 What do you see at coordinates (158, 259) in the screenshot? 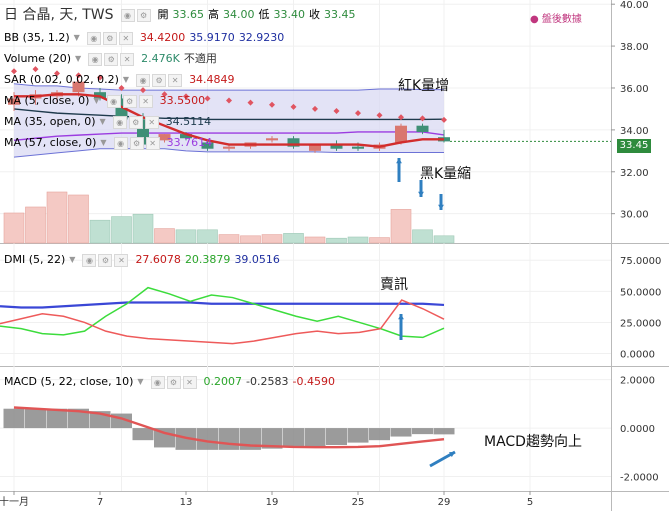
I see `dmi-minus-value: 27.6078` at bounding box center [158, 259].